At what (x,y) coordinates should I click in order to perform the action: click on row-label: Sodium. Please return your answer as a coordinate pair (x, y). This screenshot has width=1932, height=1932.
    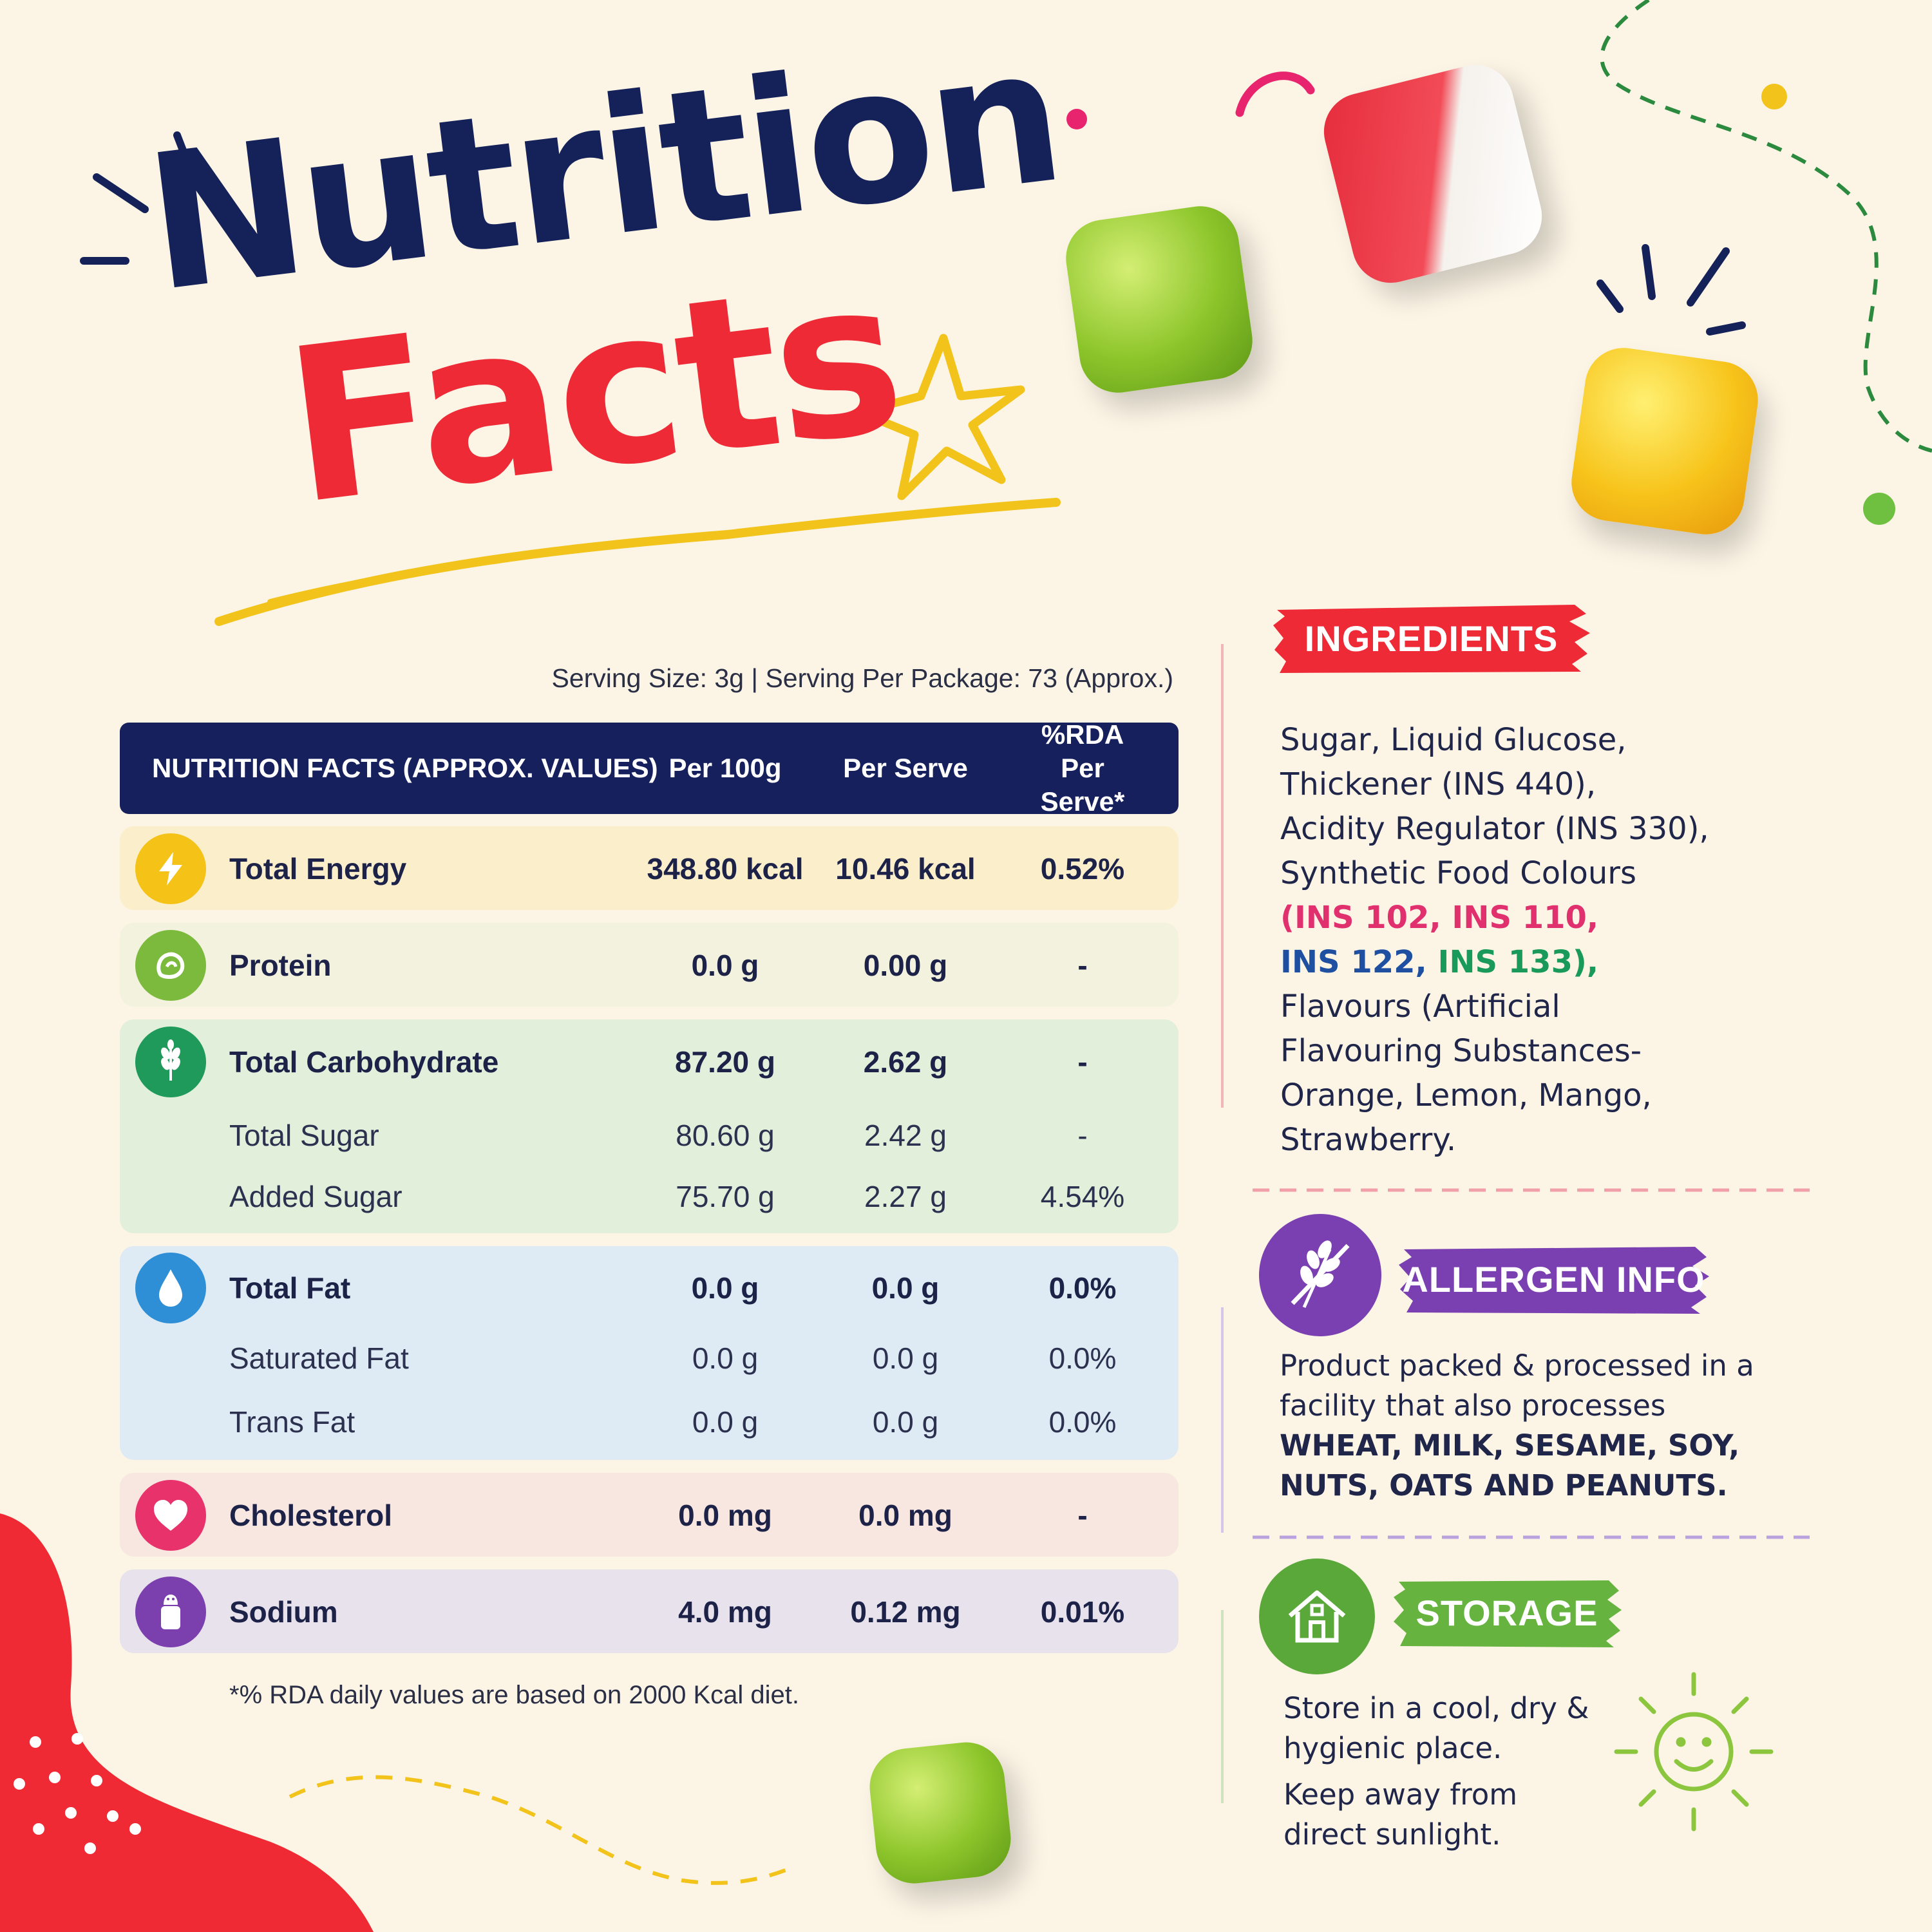
    Looking at the image, I should click on (283, 1612).